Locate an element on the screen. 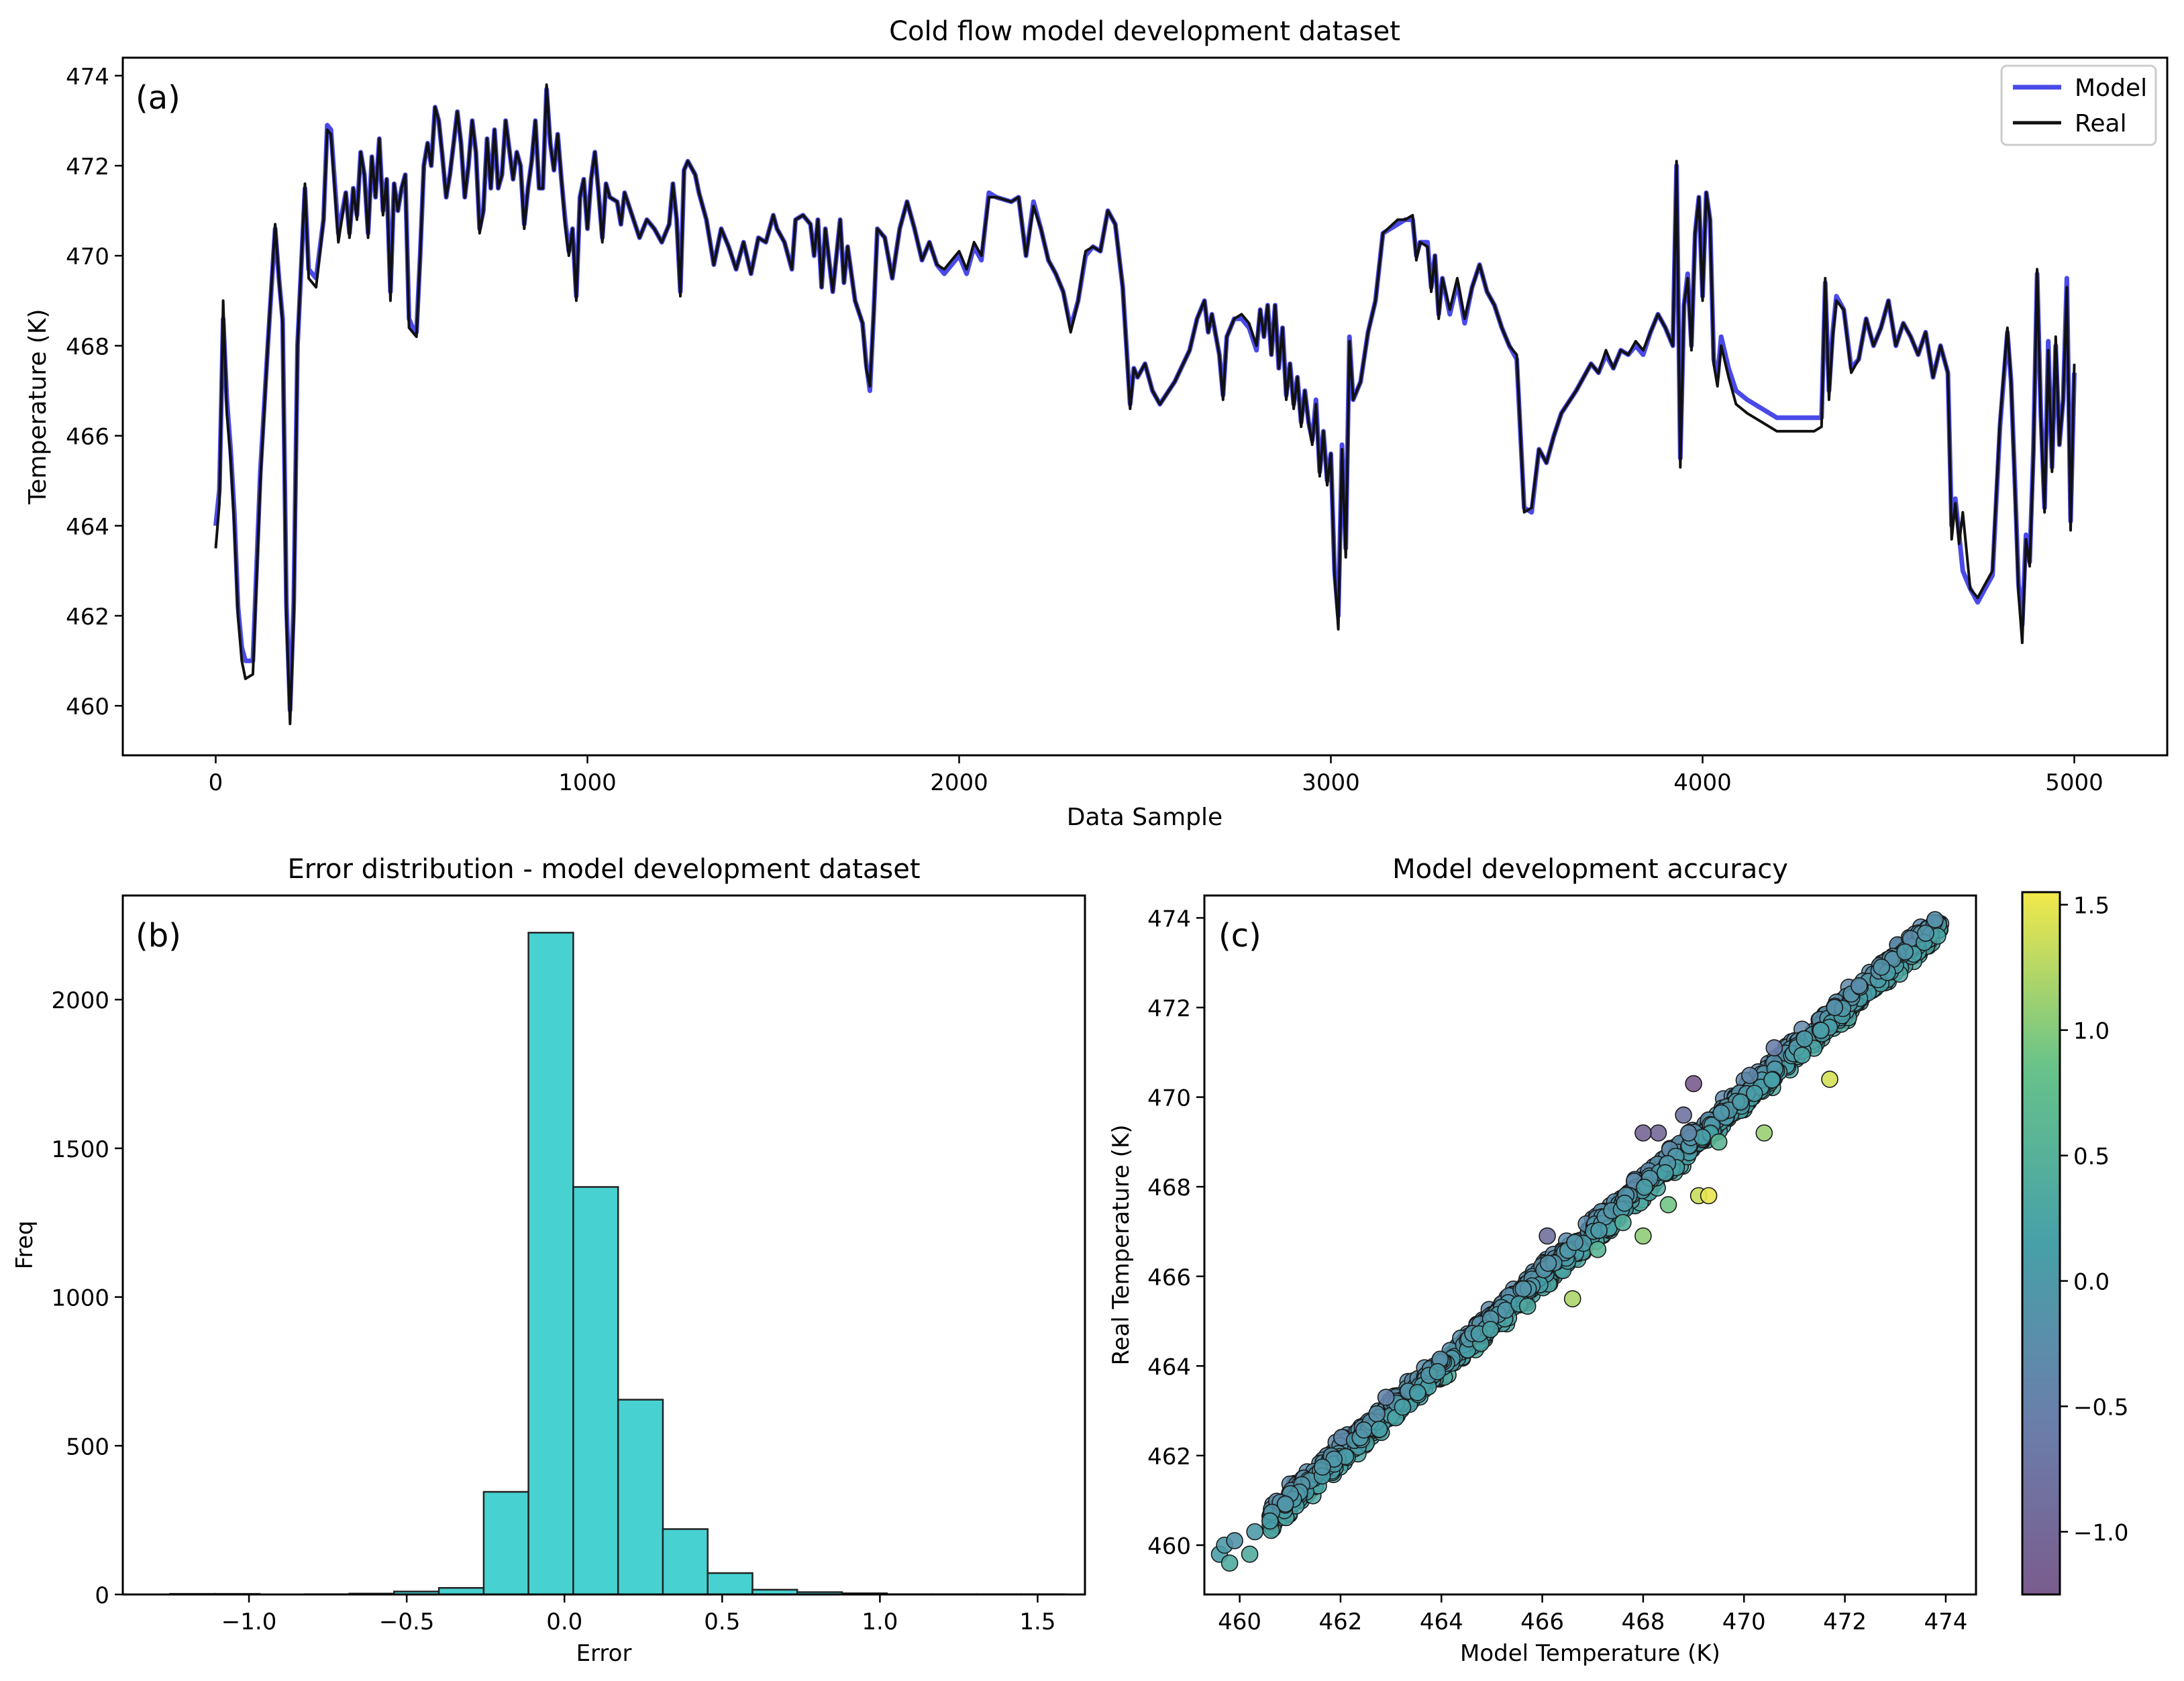 This screenshot has width=2184, height=1681. colorbar-gradient is located at coordinates (2041, 1243).